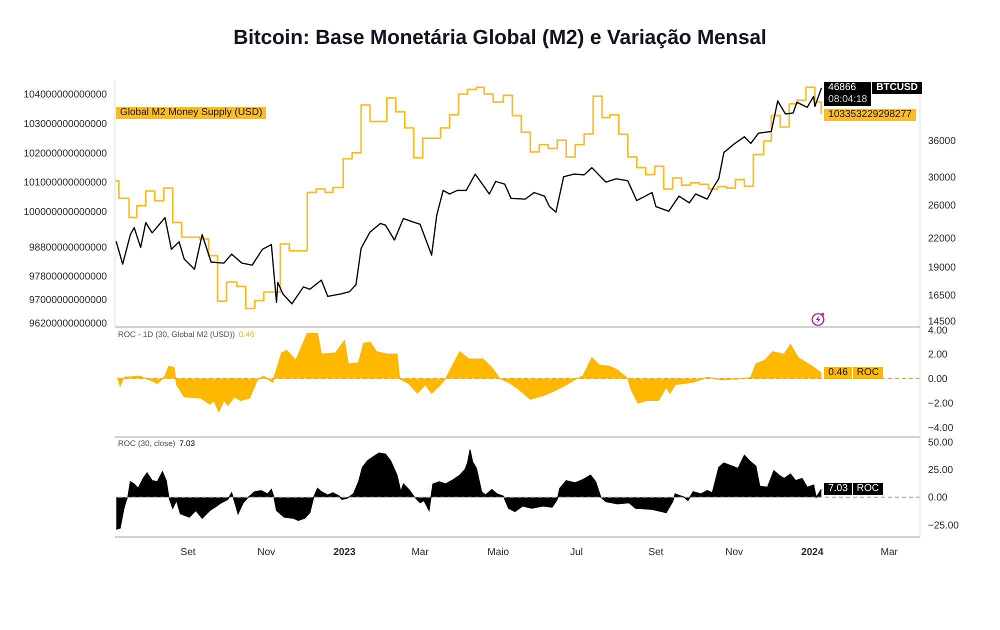 This screenshot has width=1000, height=630. I want to click on y-tick-label: 100000000000000, so click(66, 212).